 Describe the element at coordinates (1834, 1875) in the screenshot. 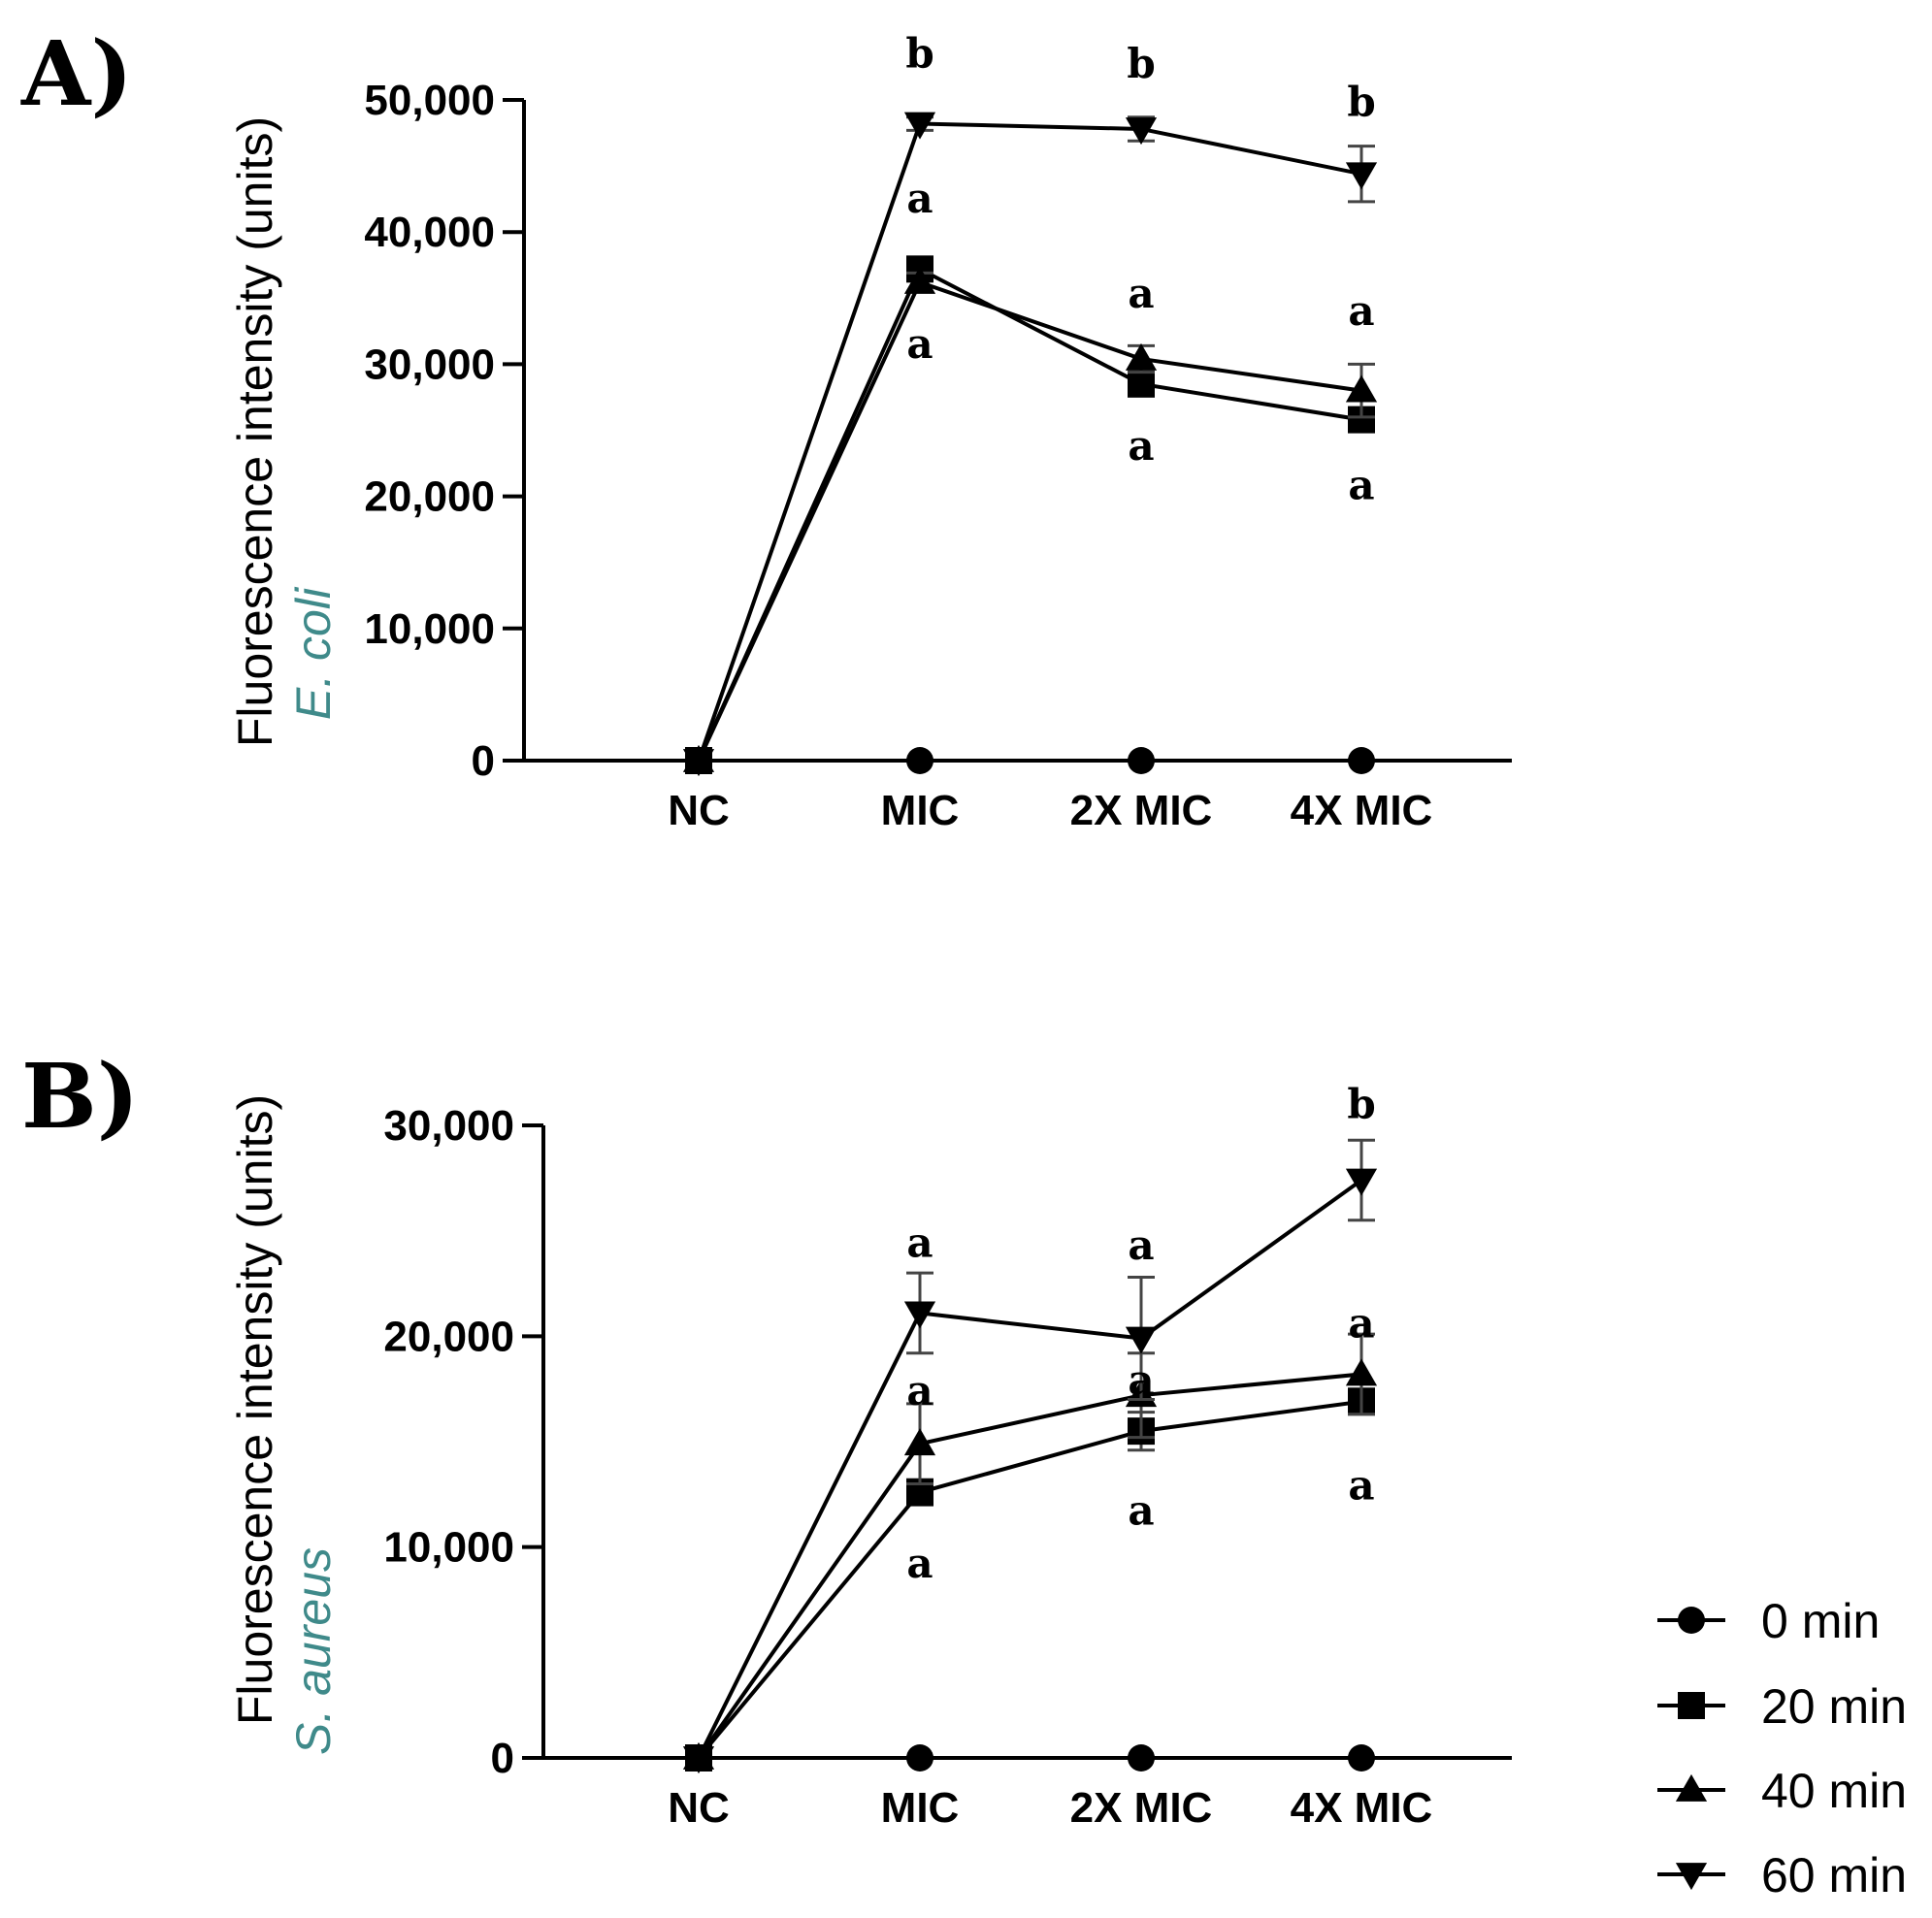

I see `legend-label: 60 min` at that location.